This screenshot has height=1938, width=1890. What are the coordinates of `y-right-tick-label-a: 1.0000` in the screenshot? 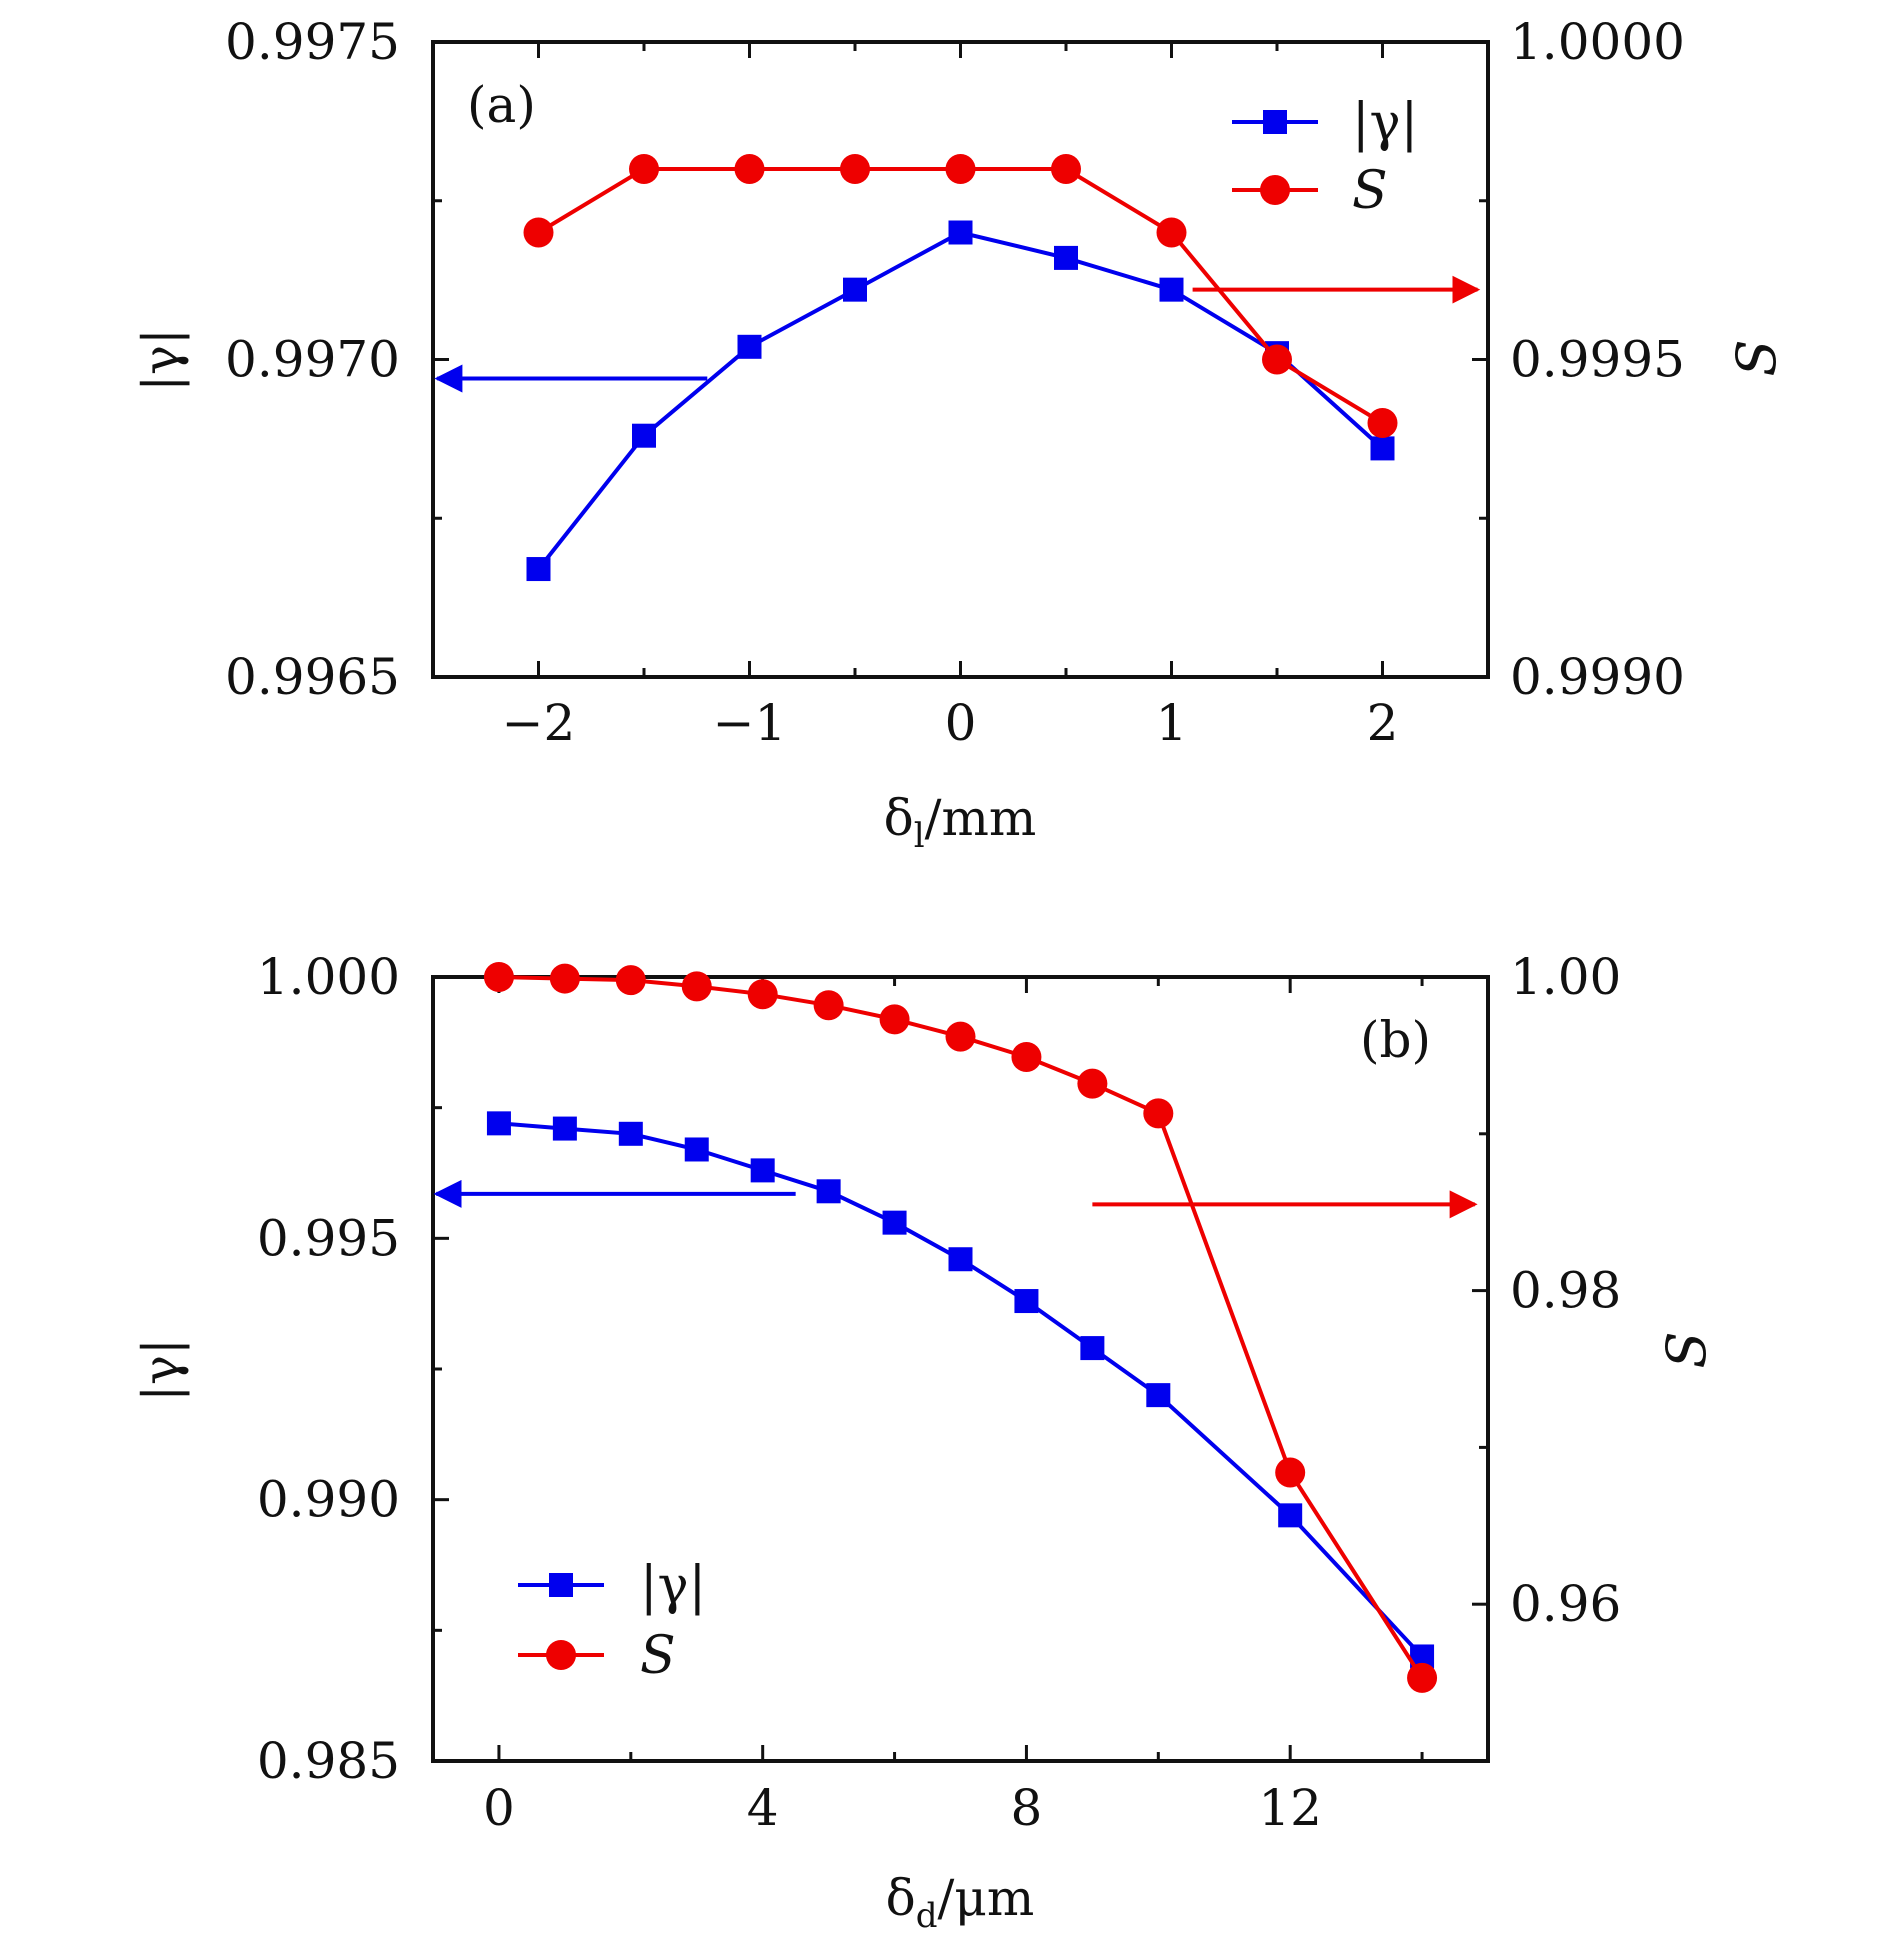 It's located at (1597, 42).